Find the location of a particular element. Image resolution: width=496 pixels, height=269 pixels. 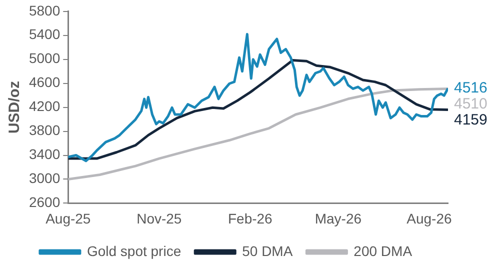

legend-label: 50 DMA is located at coordinates (268, 250).